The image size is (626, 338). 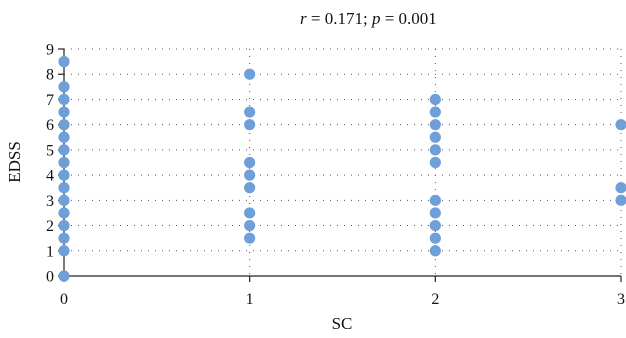 I want to click on y-tick-label-5: 5, so click(x=50, y=150).